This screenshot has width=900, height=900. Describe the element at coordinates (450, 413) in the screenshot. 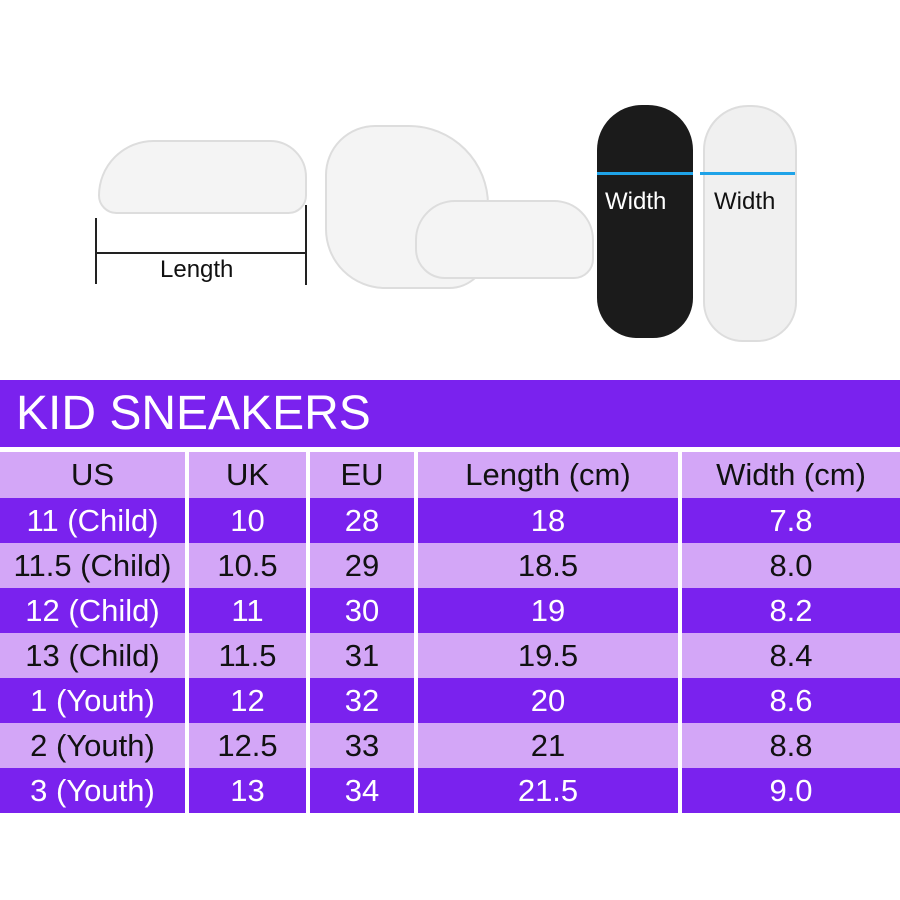

I see `chart-title: KID SNEAKERS` at that location.